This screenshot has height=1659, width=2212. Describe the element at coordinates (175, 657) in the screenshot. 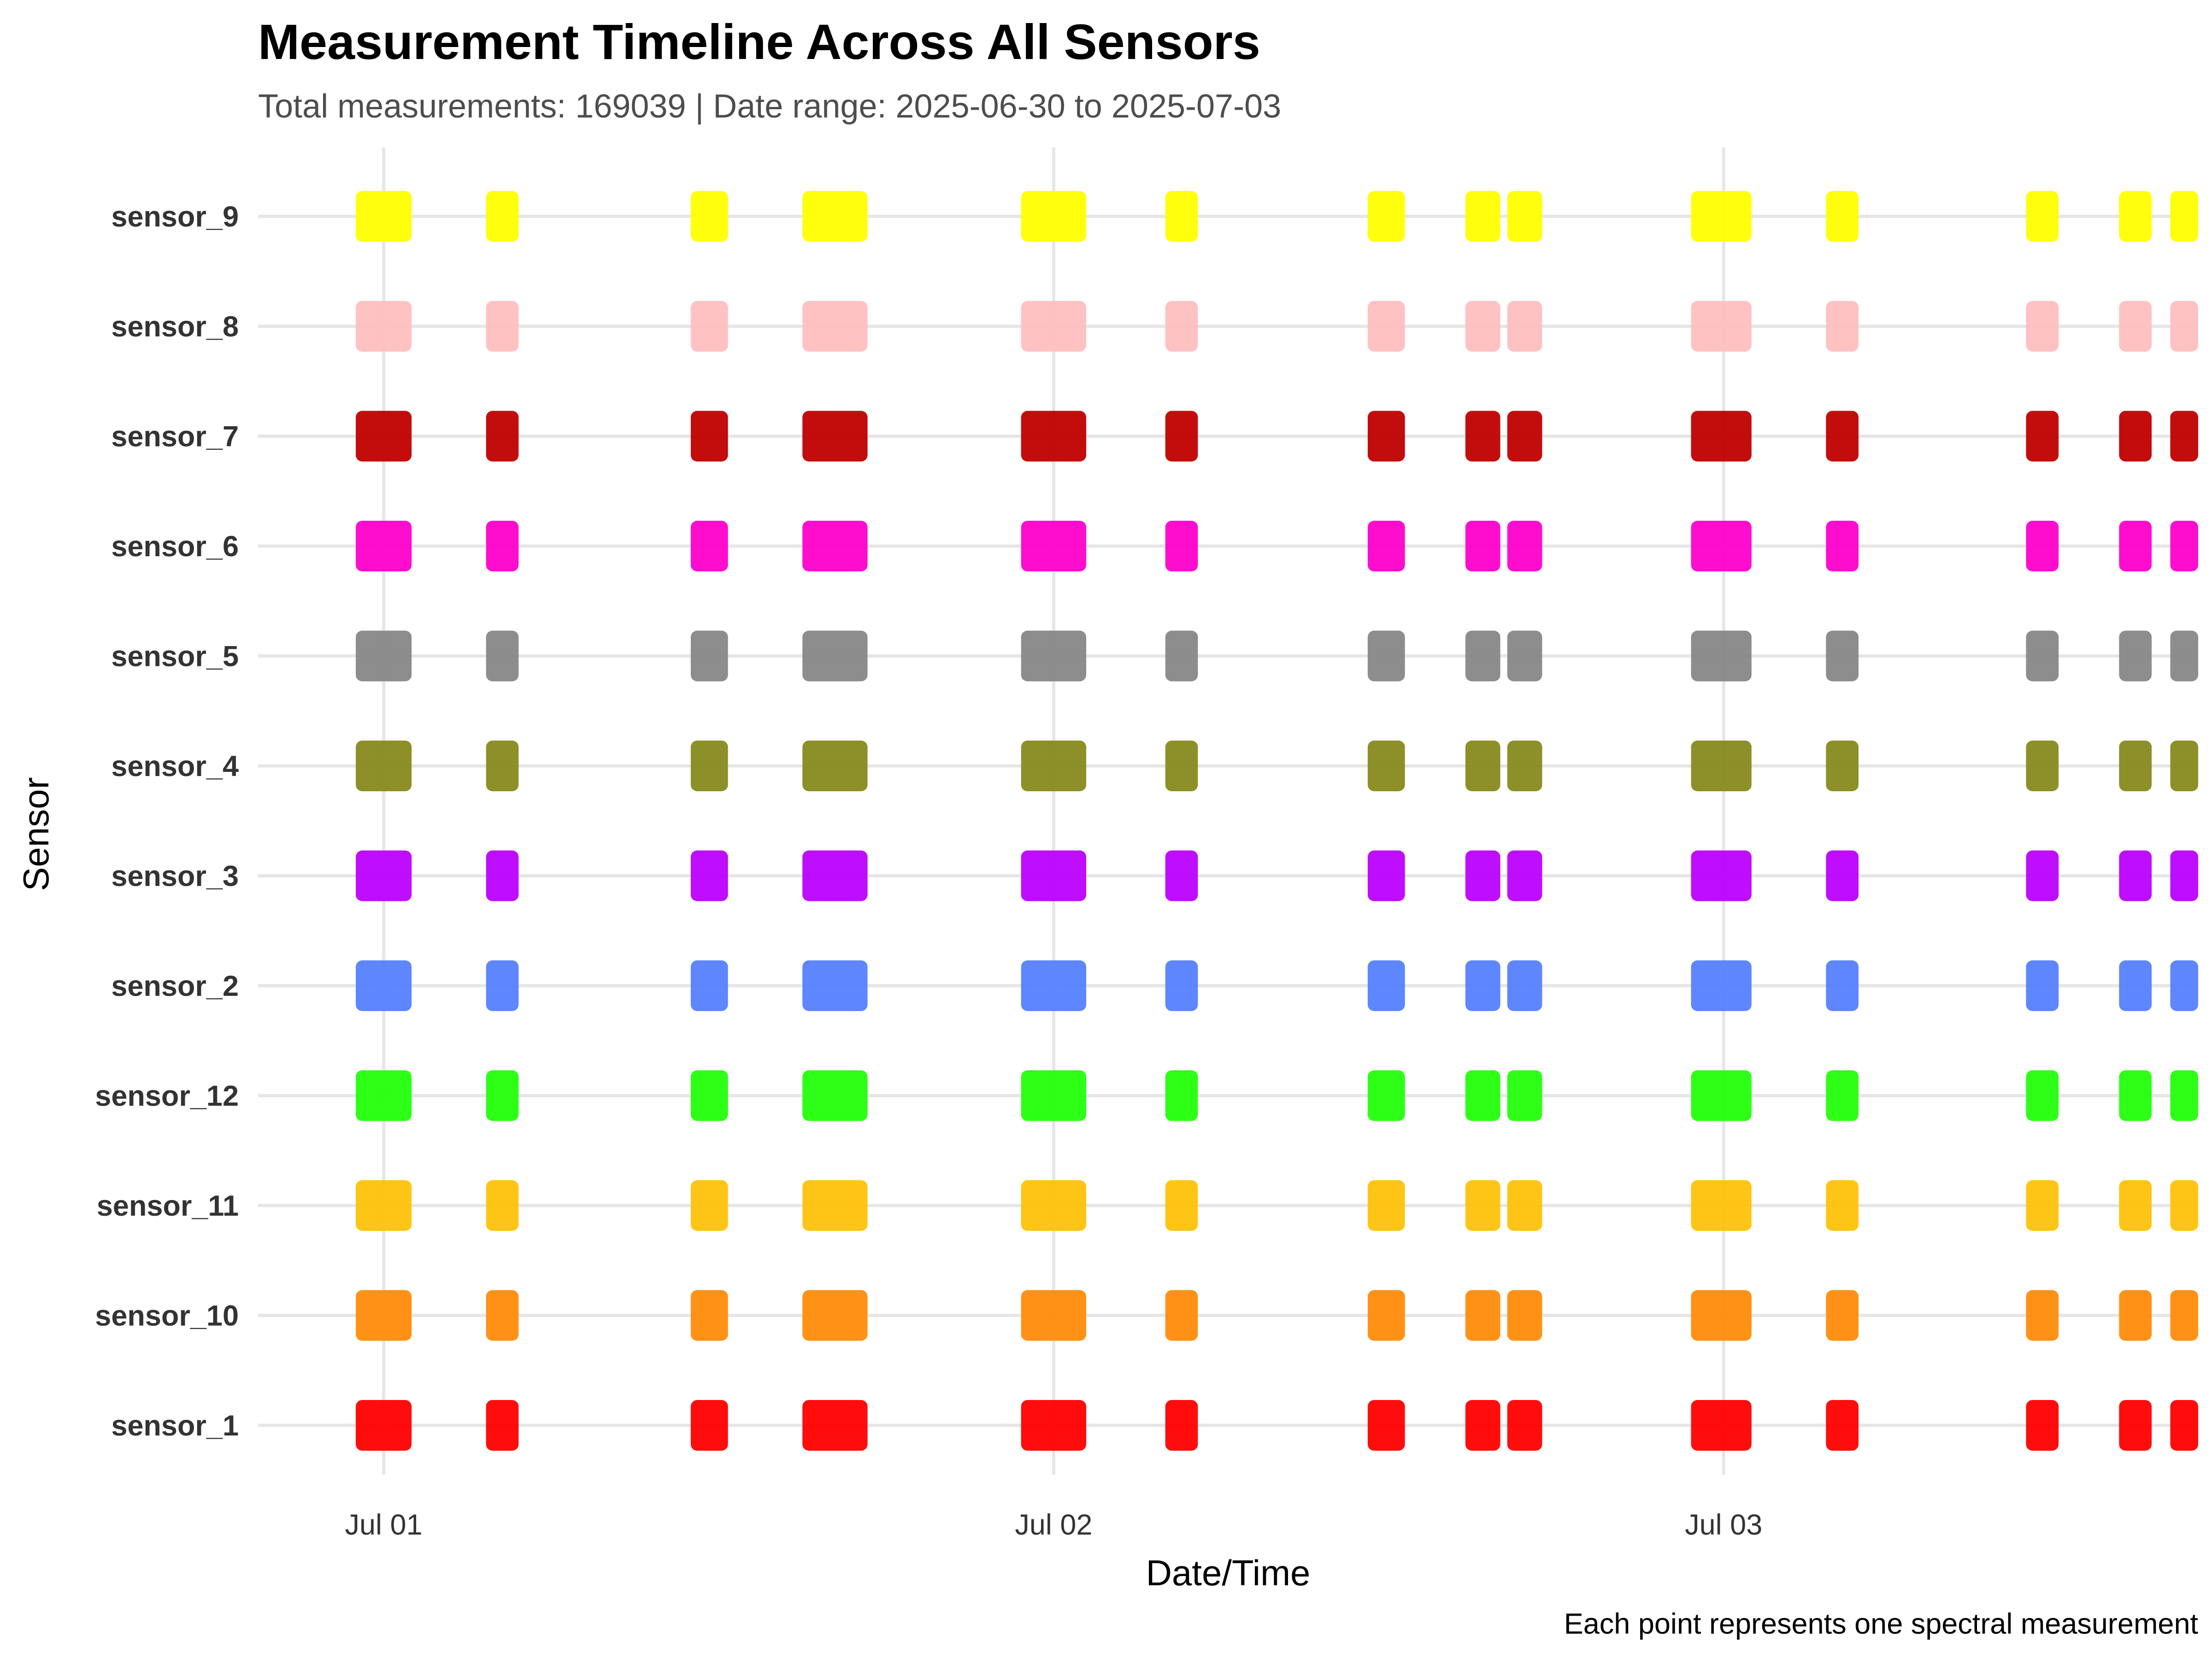

I see `y-tick-label-sensor_5: sensor_5` at that location.